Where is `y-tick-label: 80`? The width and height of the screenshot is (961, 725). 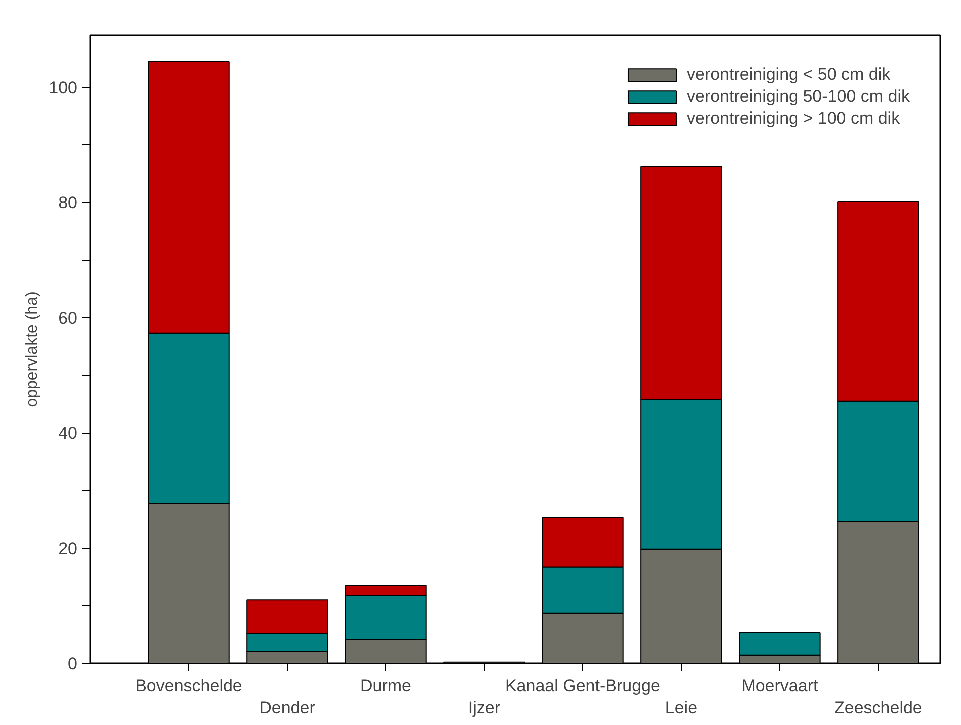 y-tick-label: 80 is located at coordinates (68, 203).